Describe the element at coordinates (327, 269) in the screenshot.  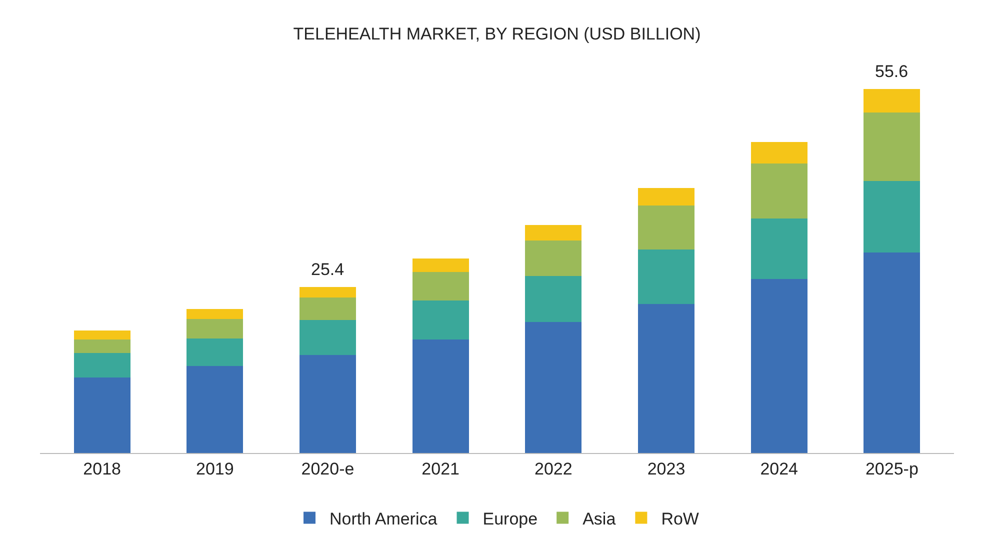
I see `annotation: 25.4` at that location.